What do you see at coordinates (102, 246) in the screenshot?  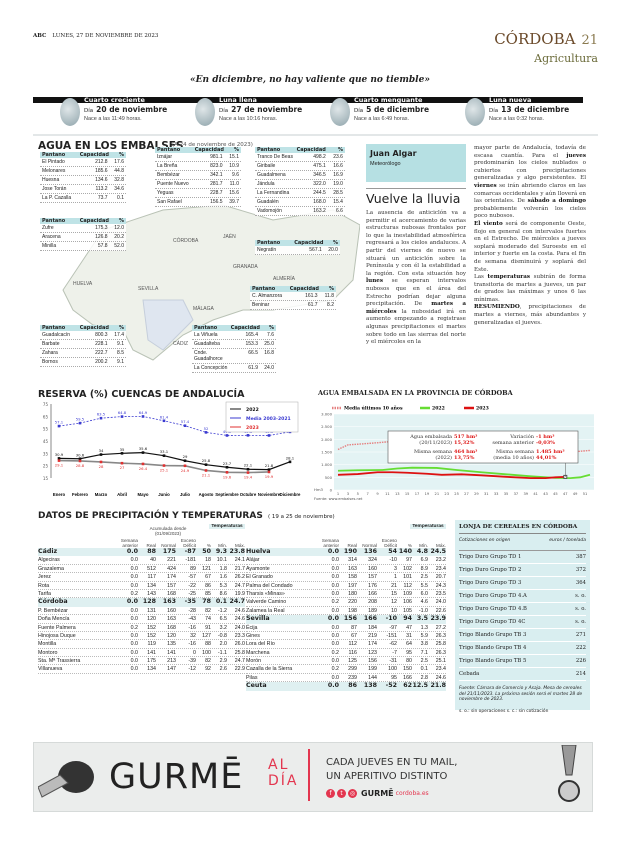 I see `reservoir-capacity: 57.8` at bounding box center [102, 246].